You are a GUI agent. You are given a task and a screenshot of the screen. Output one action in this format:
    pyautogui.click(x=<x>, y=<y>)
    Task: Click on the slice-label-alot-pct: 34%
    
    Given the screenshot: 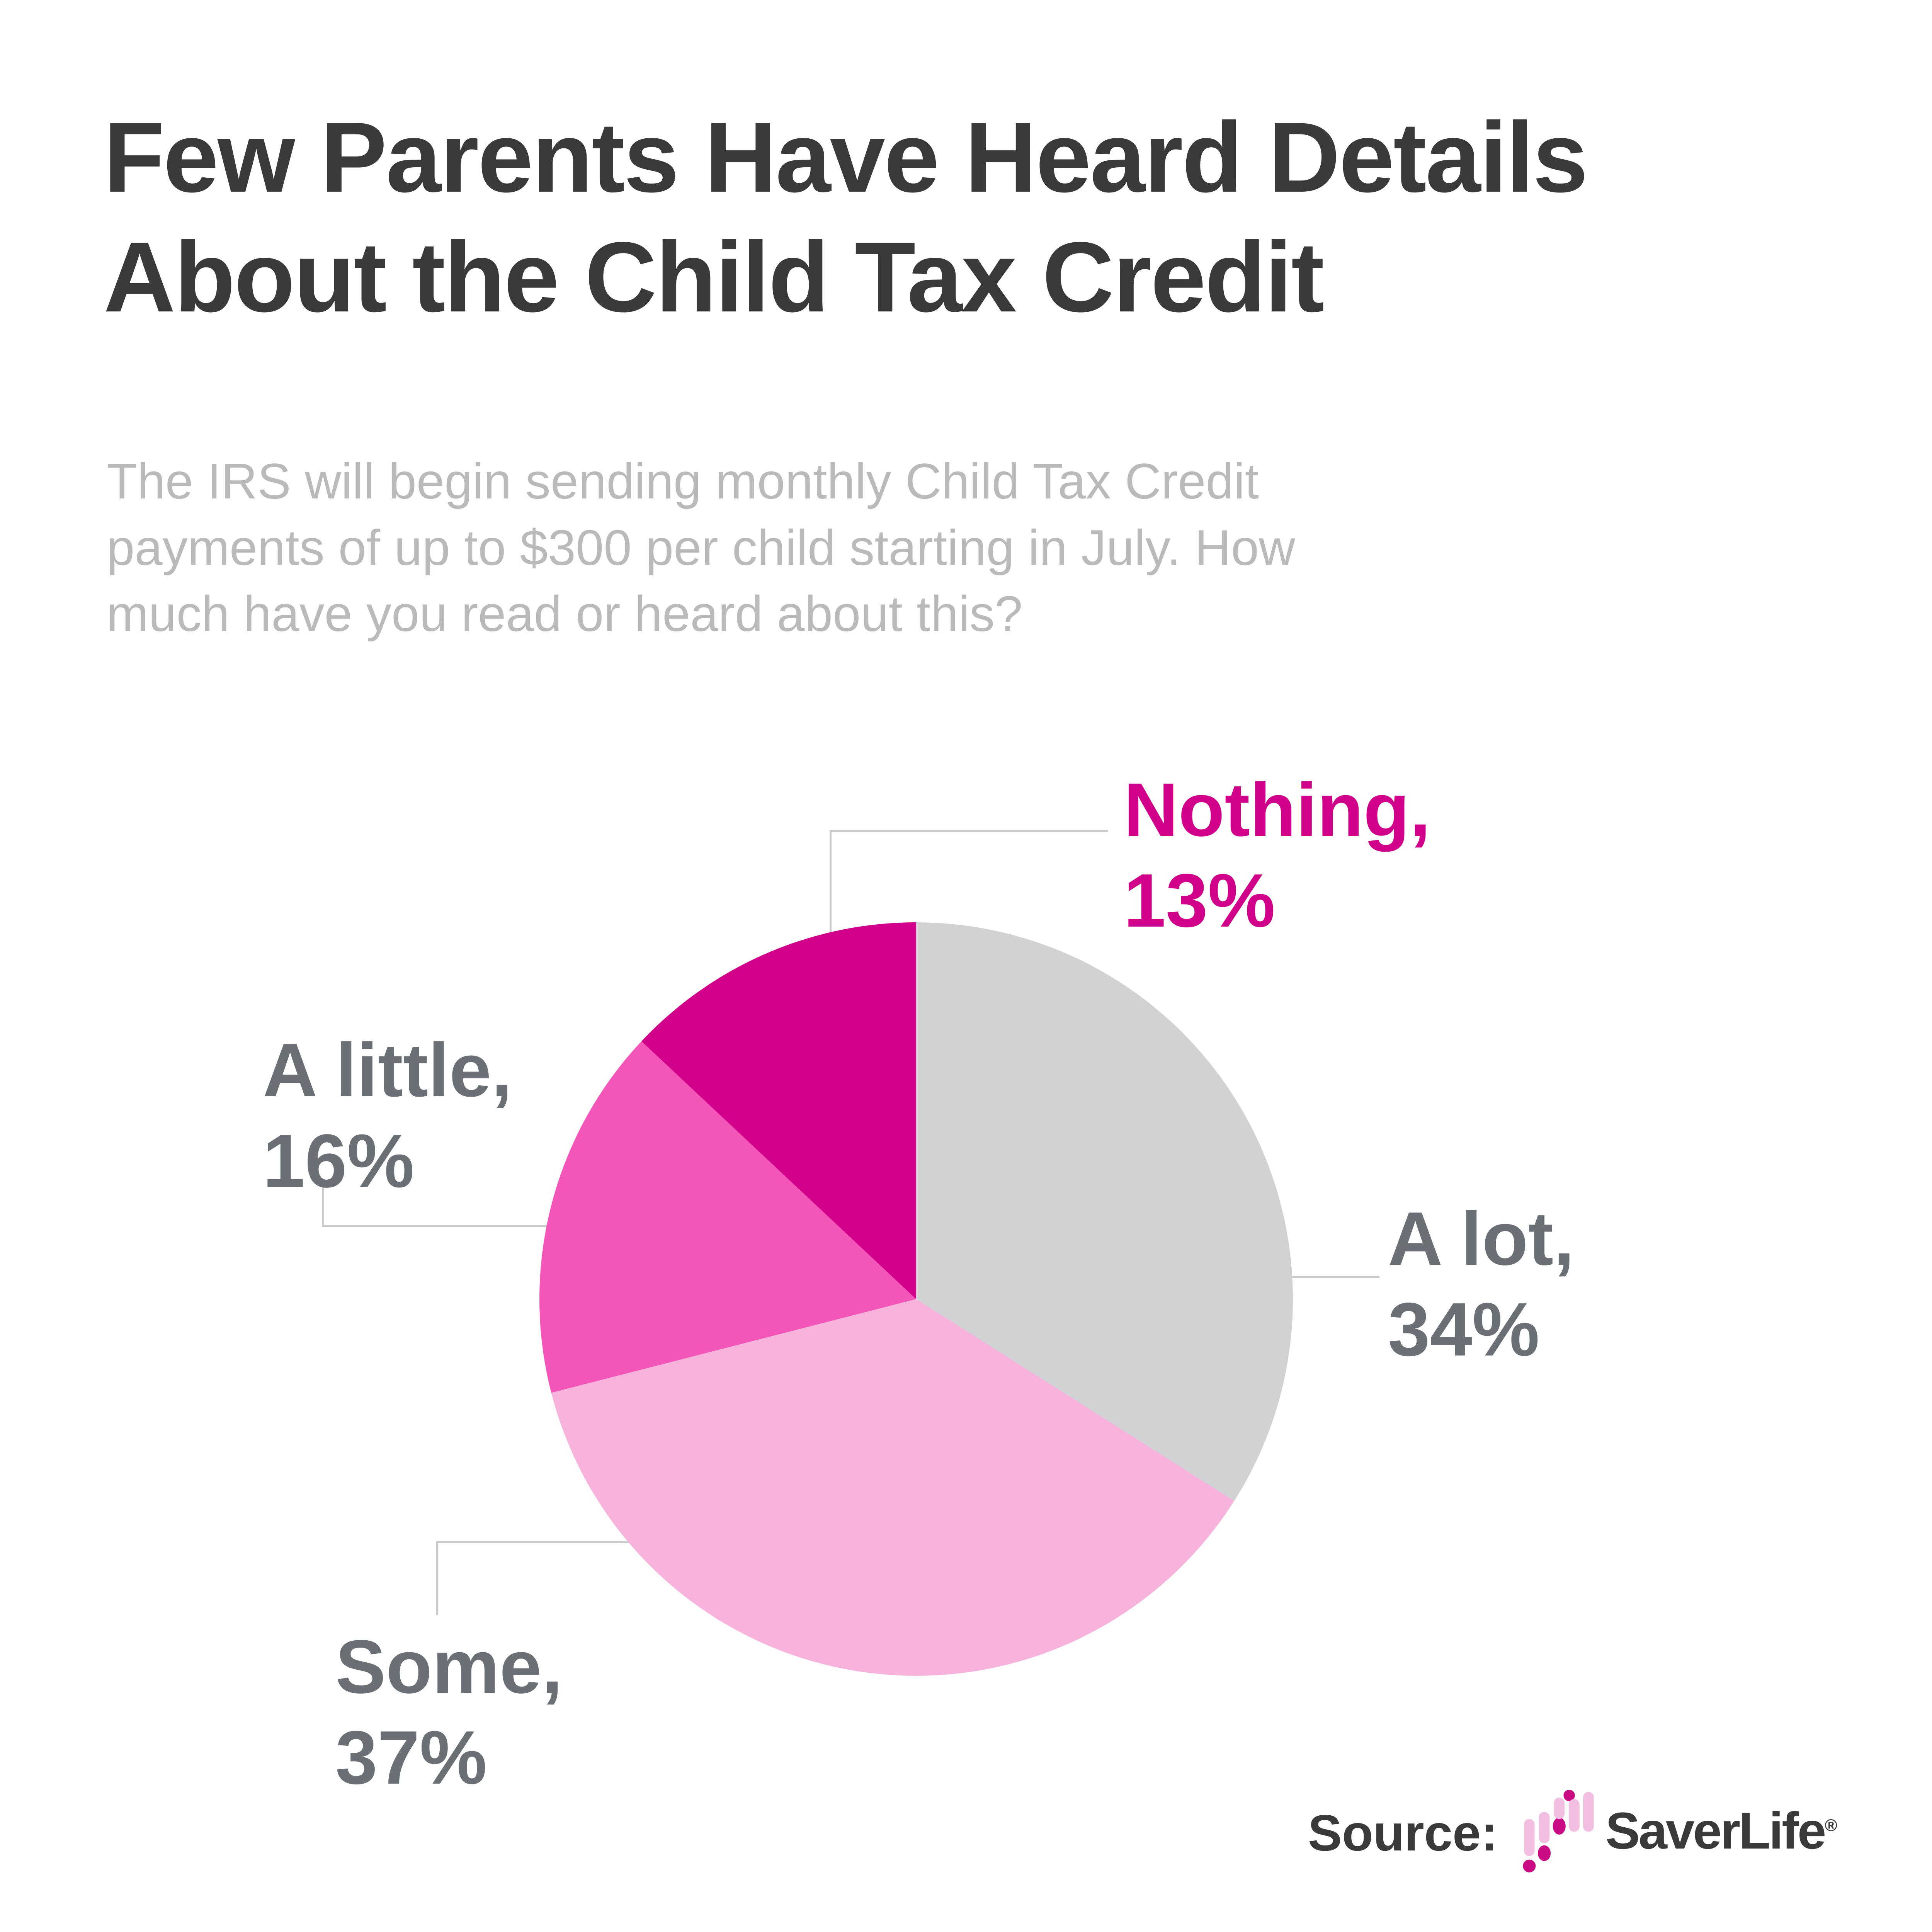 What is the action you would take?
    pyautogui.click(x=1464, y=1329)
    